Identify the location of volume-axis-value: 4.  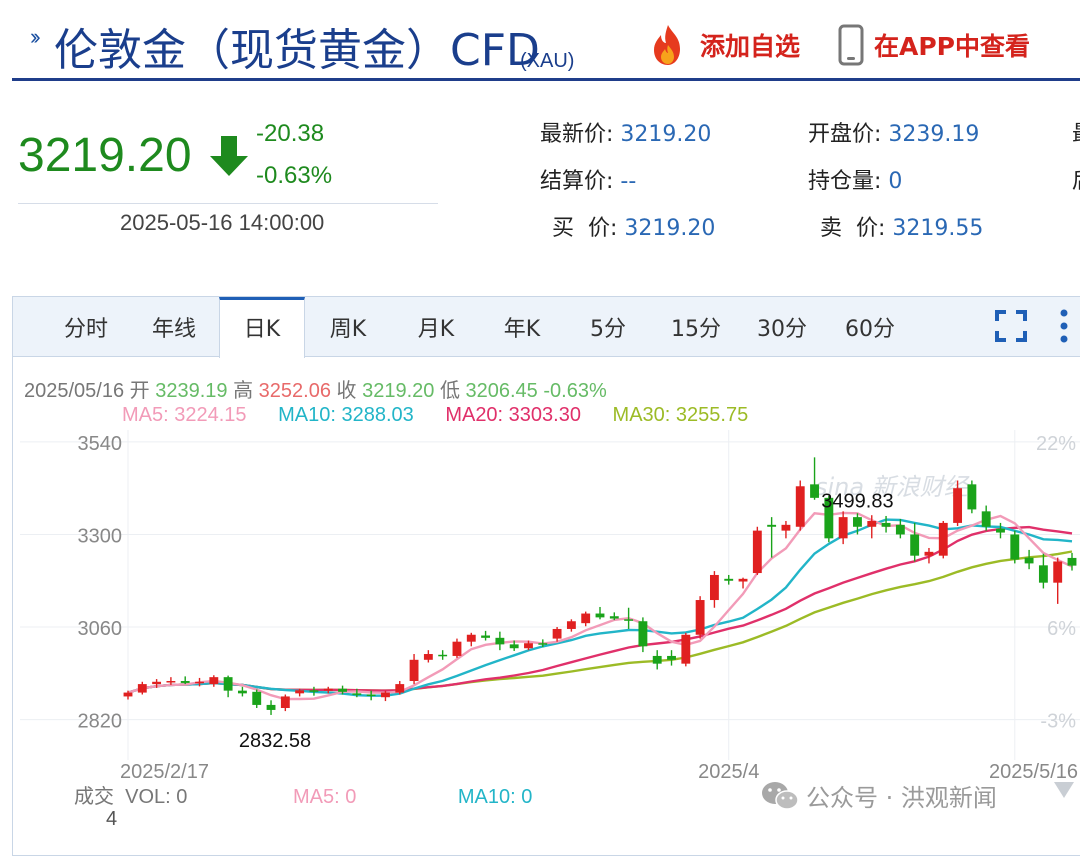
(112, 819).